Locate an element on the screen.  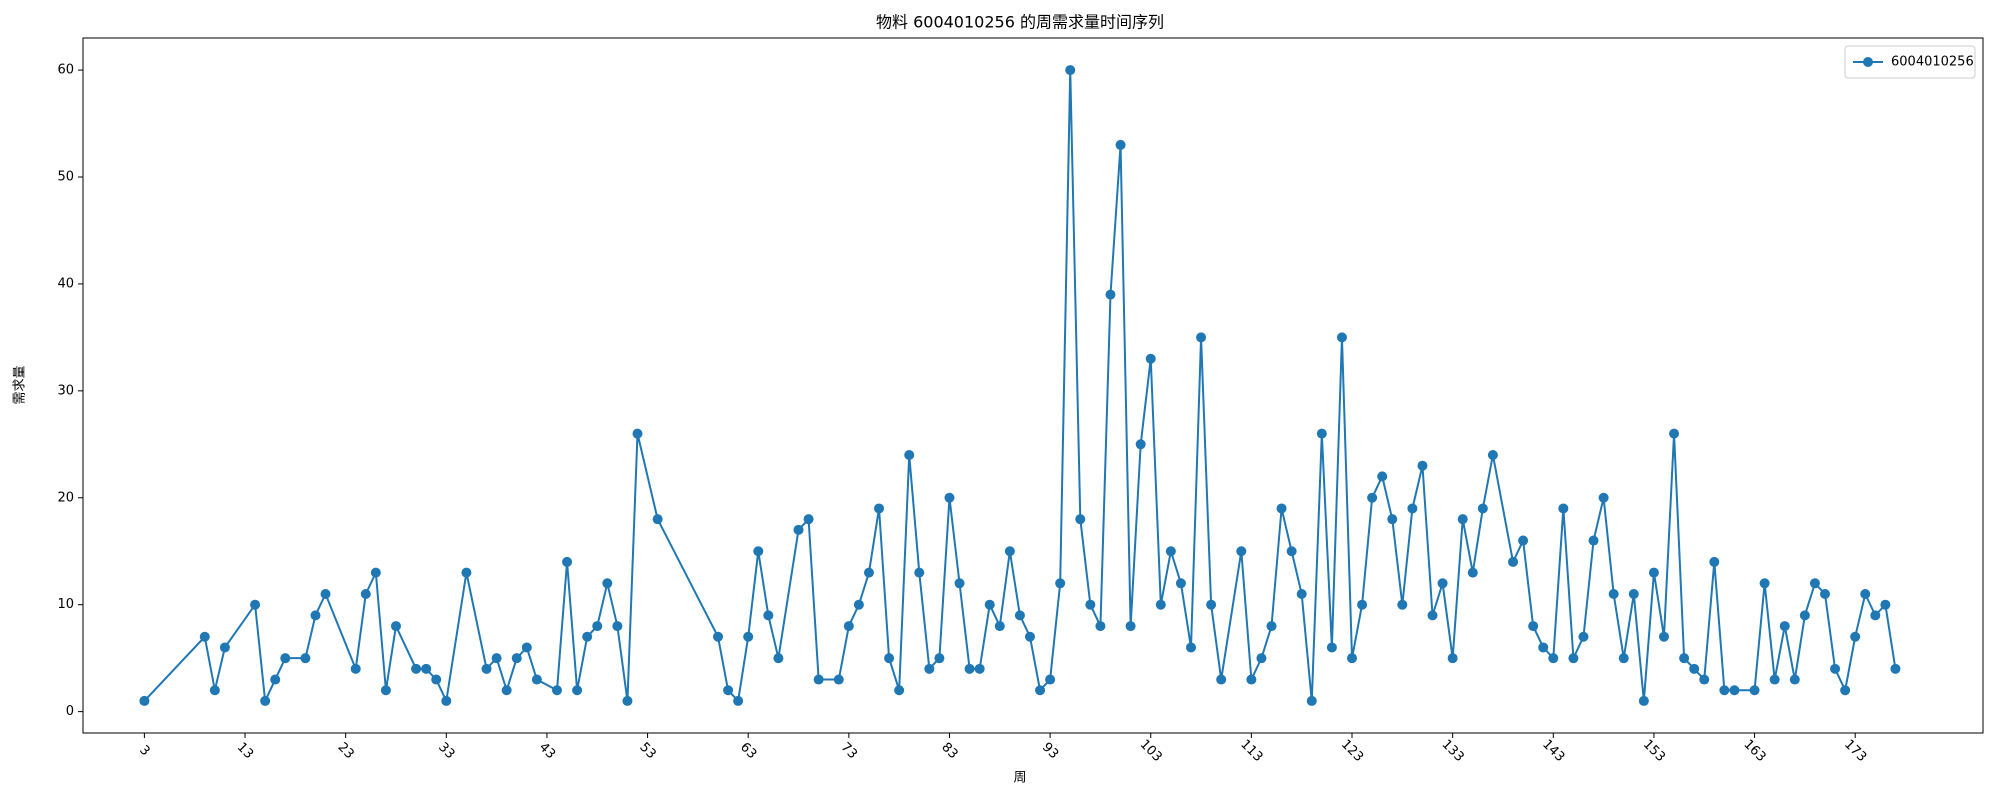
chart-title: 物料 6004010256 的周需求量时间序列 is located at coordinates (1020, 22).